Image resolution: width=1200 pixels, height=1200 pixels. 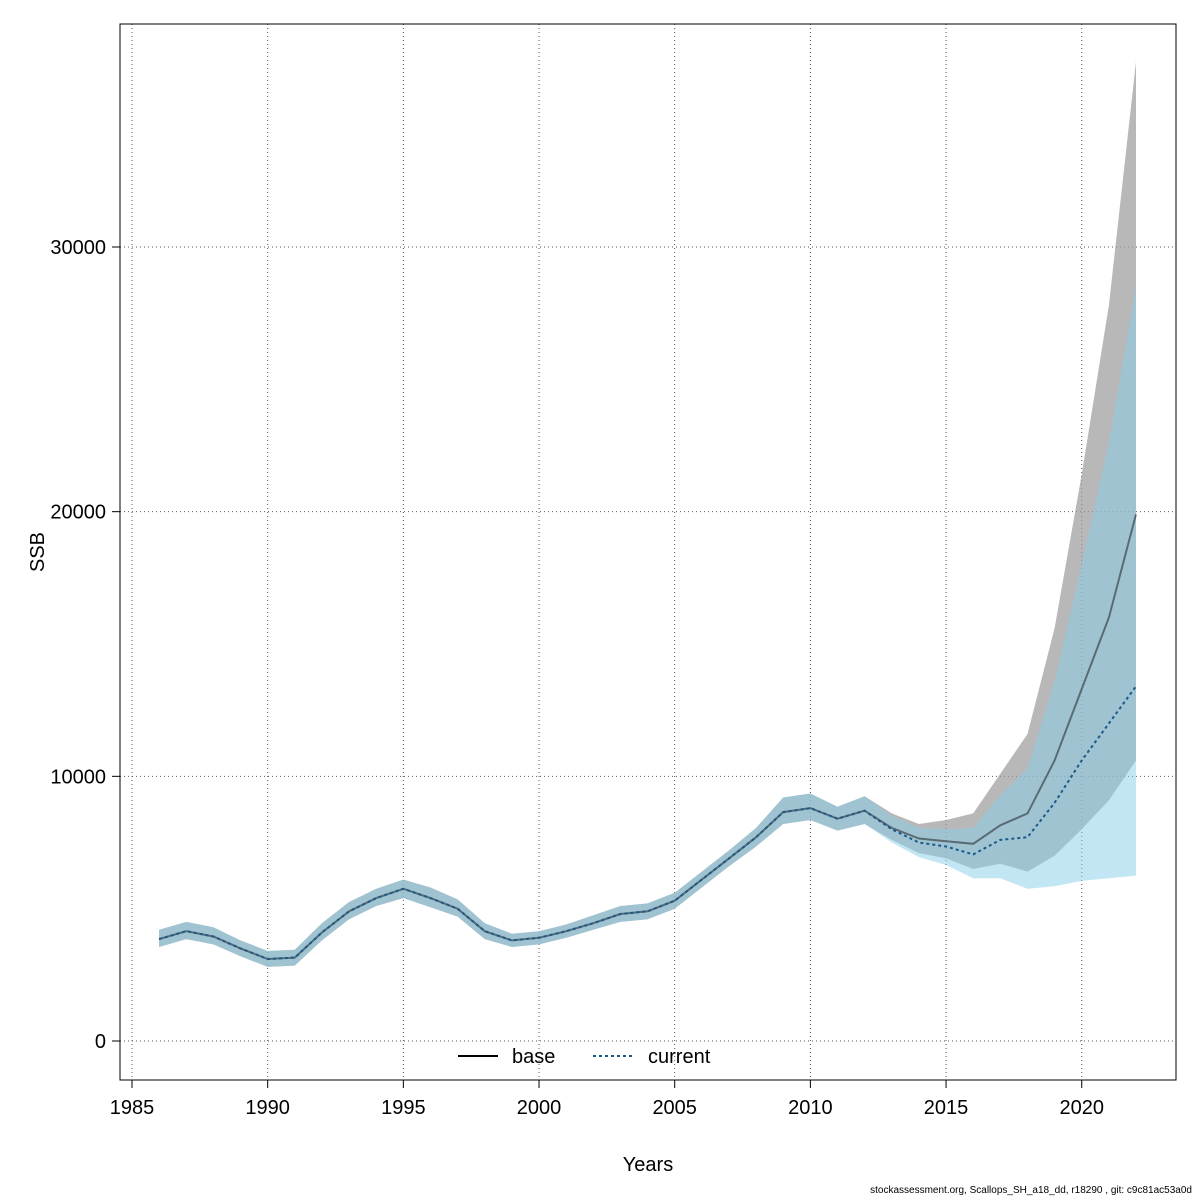 What do you see at coordinates (267, 1108) in the screenshot?
I see `x-tick-label: 1990` at bounding box center [267, 1108].